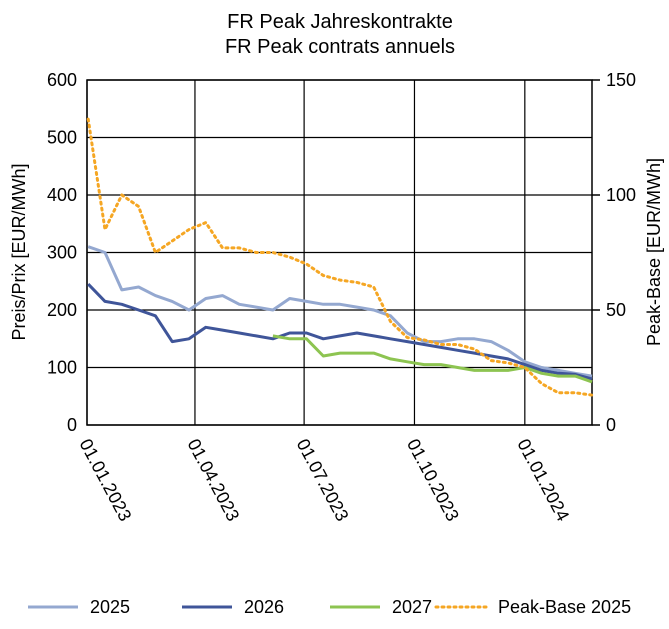 The image size is (669, 629). Describe the element at coordinates (564, 607) in the screenshot. I see `legend-label: Peak-Base 2025` at that location.